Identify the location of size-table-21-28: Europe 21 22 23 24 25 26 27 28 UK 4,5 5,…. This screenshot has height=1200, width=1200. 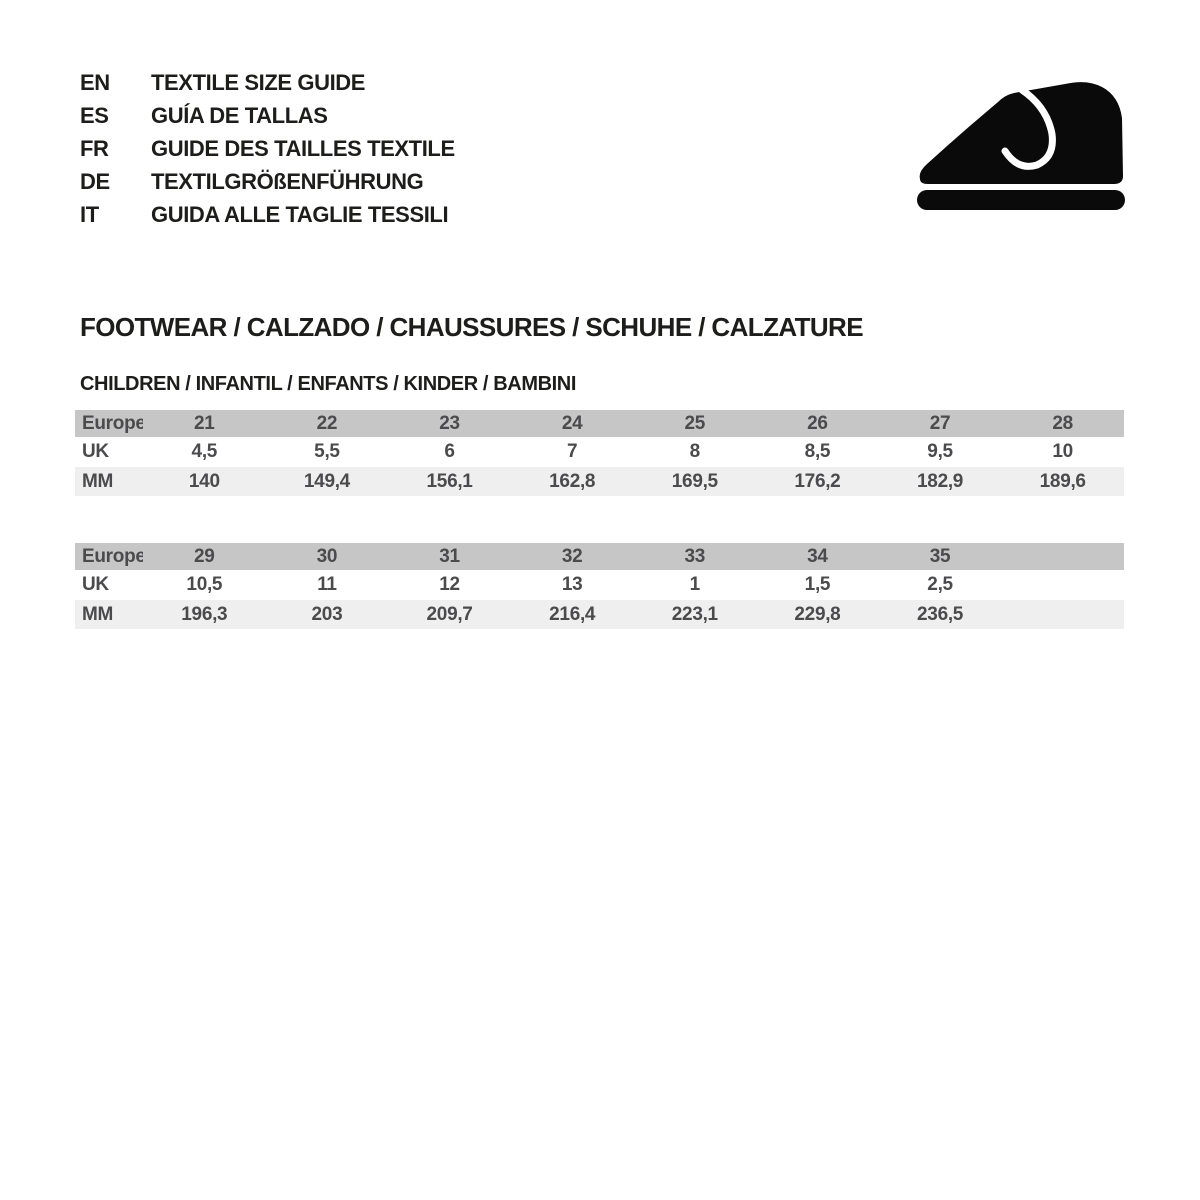
(599, 453).